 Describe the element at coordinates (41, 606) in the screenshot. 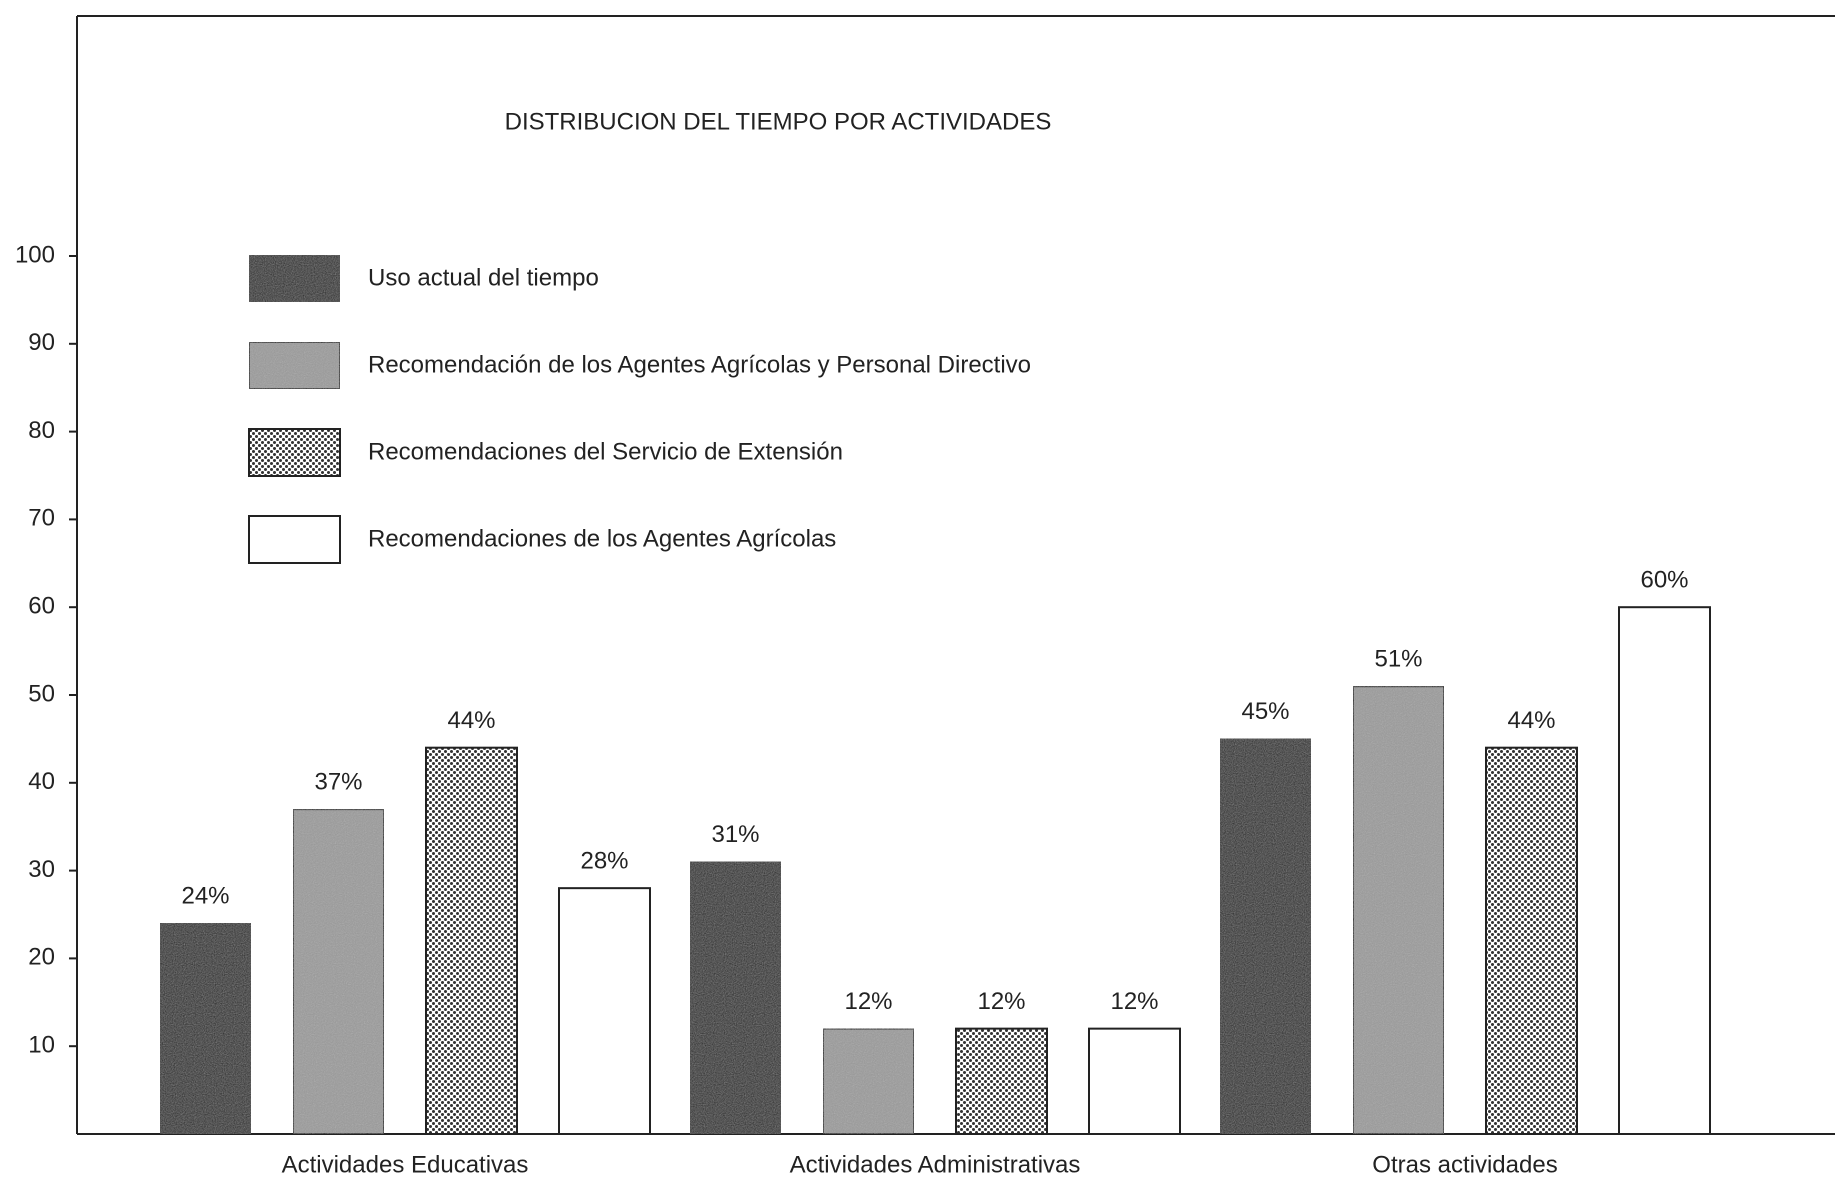

I see `y-tick-label: 60` at that location.